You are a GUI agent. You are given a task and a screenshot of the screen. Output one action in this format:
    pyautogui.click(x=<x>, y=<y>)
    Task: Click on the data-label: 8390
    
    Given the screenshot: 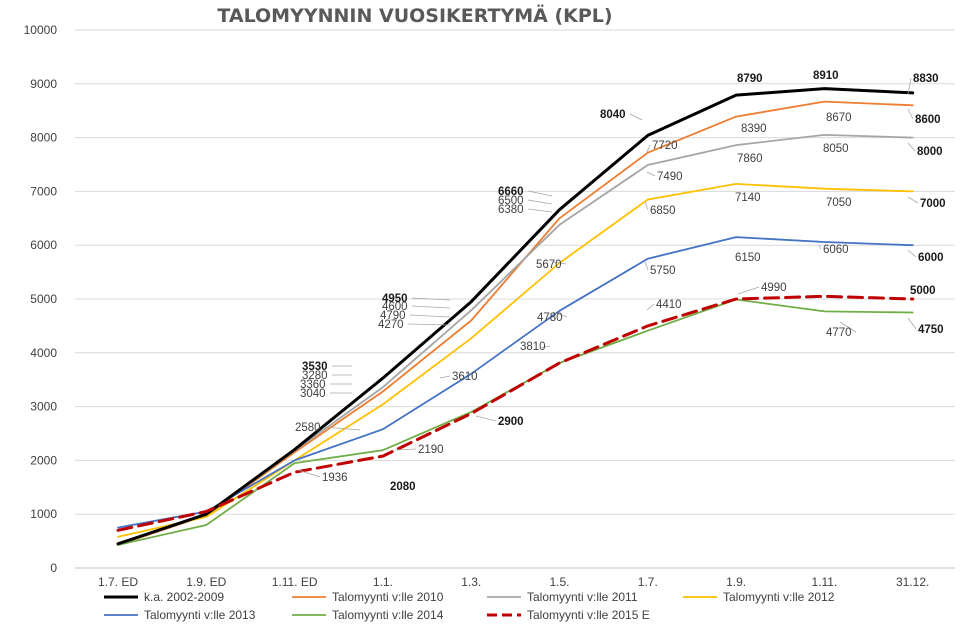 What is the action you would take?
    pyautogui.click(x=754, y=129)
    